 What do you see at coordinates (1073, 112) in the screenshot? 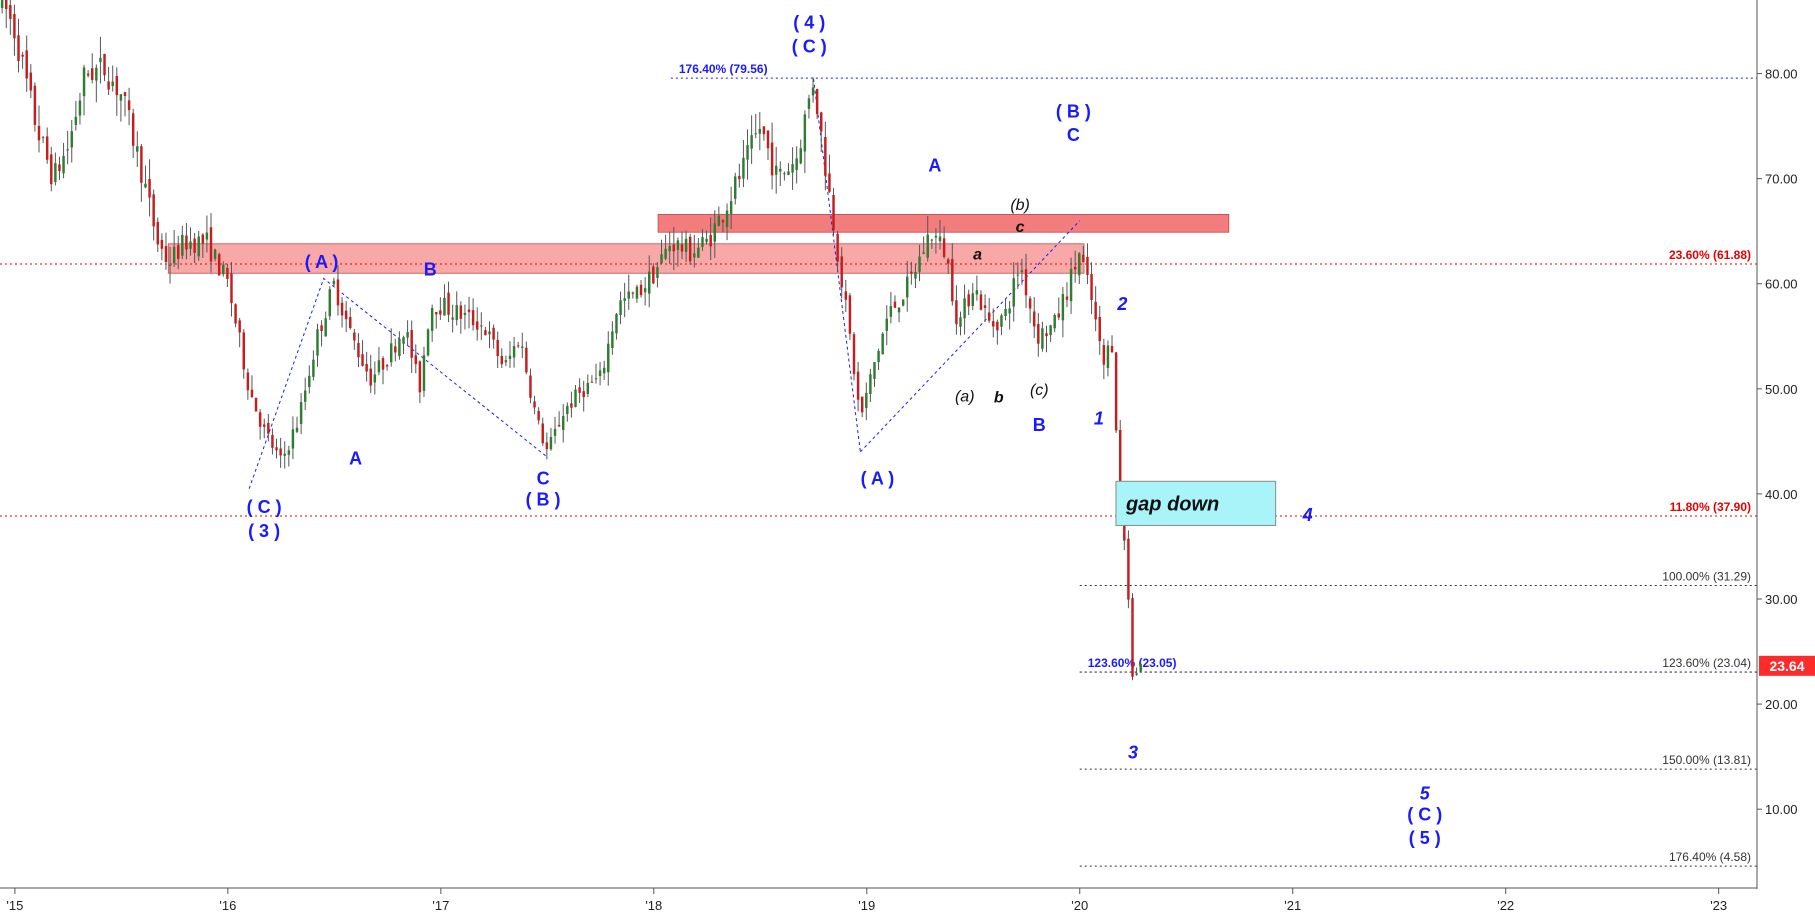
I see `wave-label: ( B )` at bounding box center [1073, 112].